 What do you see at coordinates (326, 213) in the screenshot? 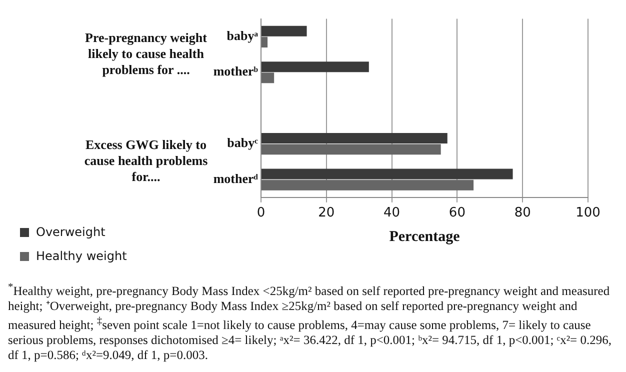
I see `x-tick-label: 20` at bounding box center [326, 213].